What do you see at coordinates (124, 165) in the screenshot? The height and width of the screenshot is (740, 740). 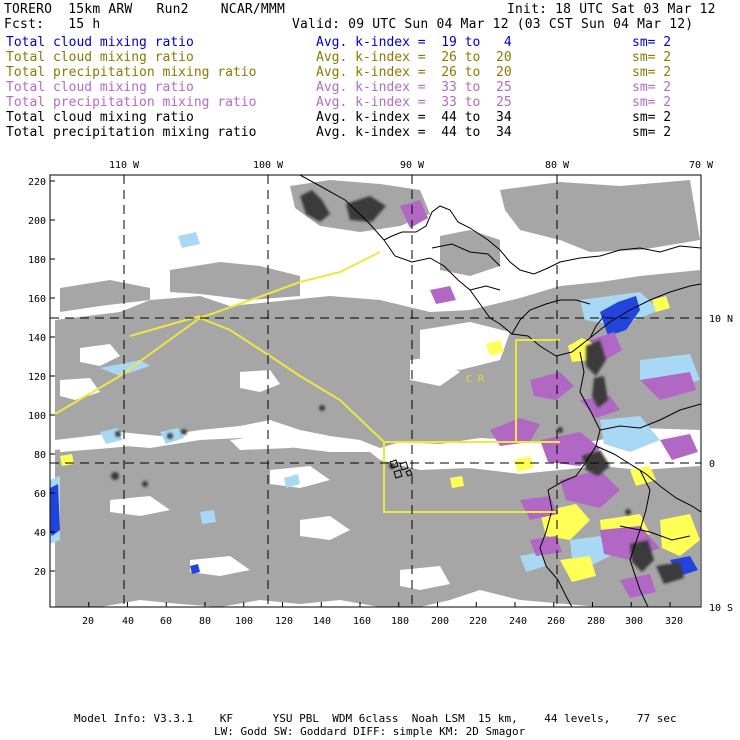 I see `lon-label: 110 W` at bounding box center [124, 165].